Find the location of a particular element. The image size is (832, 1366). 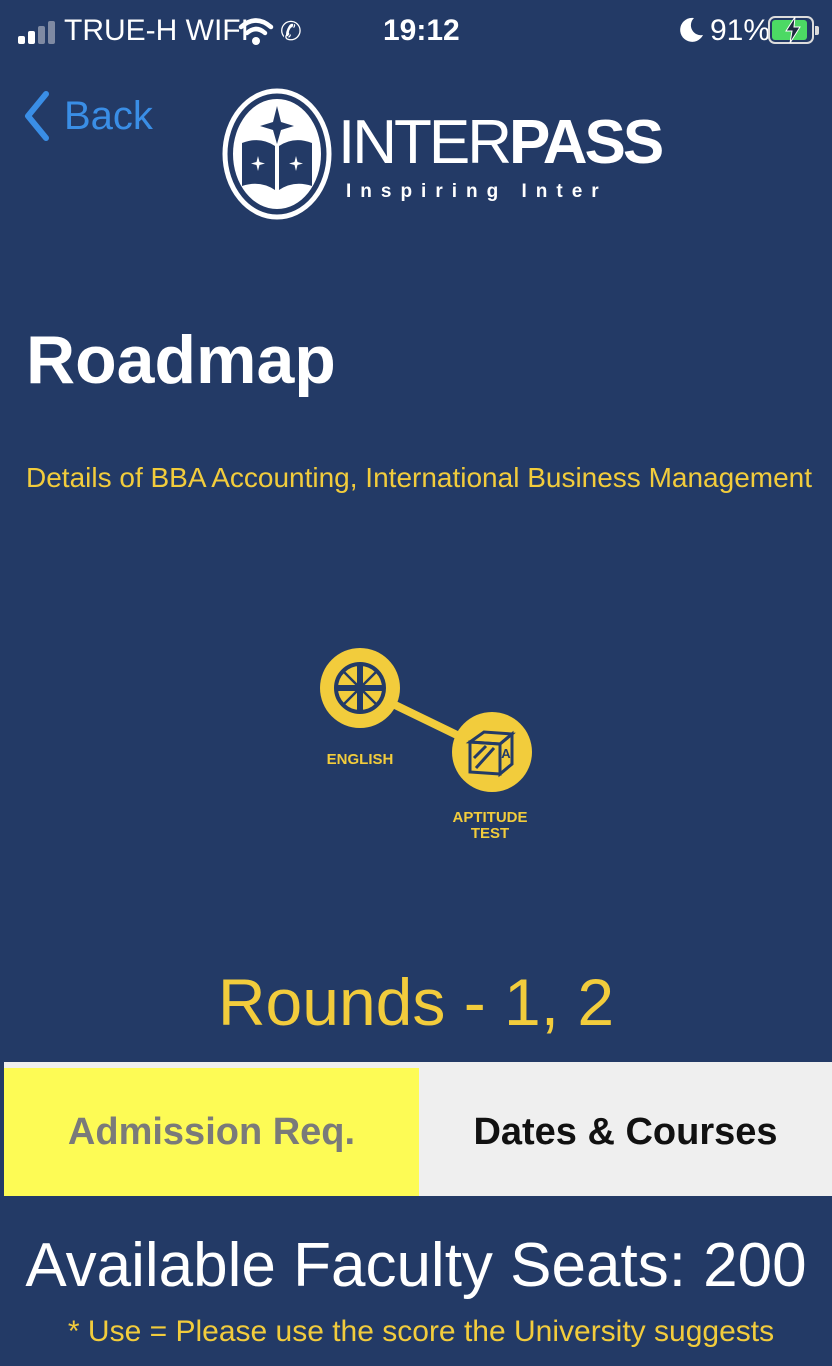

interpass-logo: INTERPASS Inspiring Inter is located at coordinates (443, 154).